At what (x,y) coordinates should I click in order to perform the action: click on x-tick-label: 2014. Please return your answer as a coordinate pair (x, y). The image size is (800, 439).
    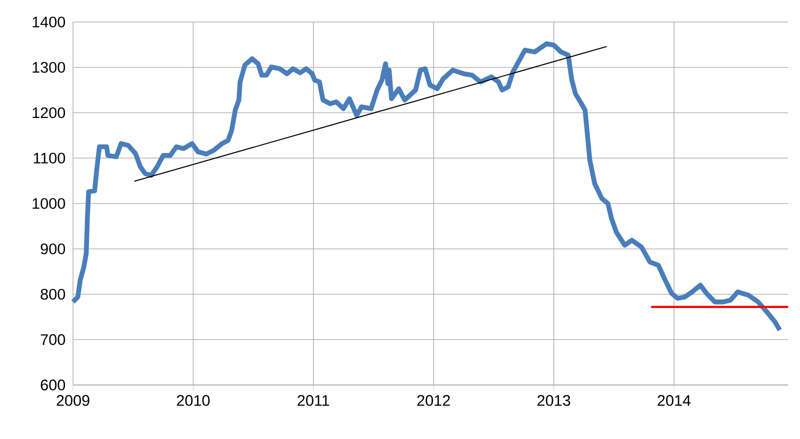
    Looking at the image, I should click on (674, 400).